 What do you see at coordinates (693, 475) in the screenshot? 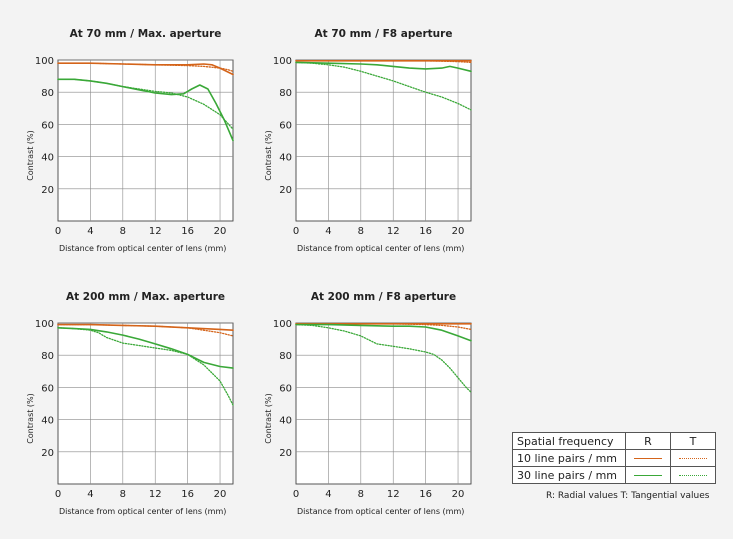
I see `legend-swatch-t30` at bounding box center [693, 475].